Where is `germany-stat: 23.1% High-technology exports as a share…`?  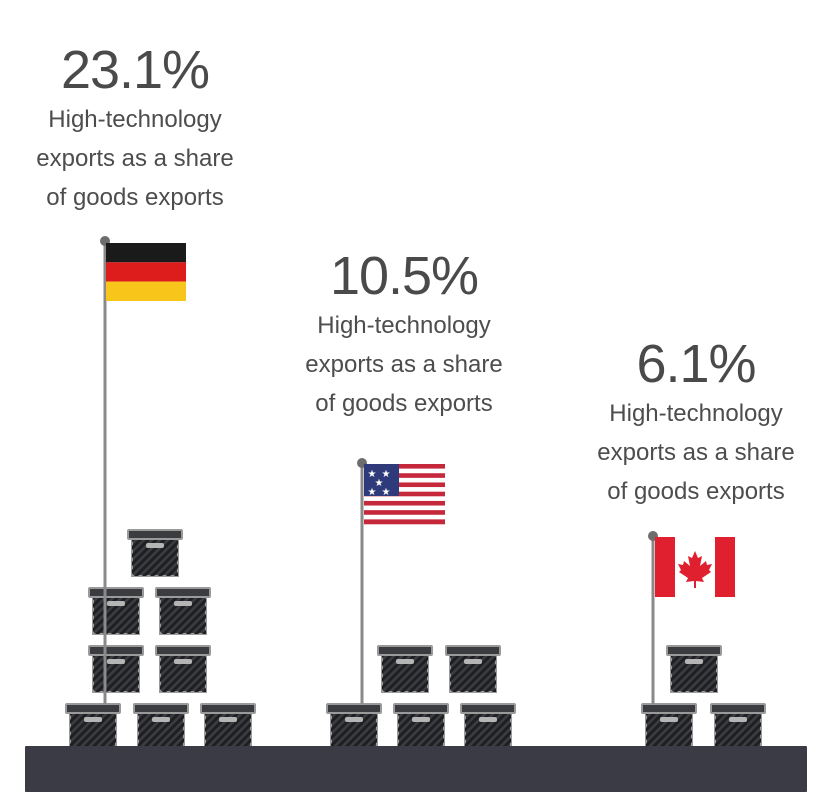 germany-stat: 23.1% High-technology exports as a share… is located at coordinates (135, 128).